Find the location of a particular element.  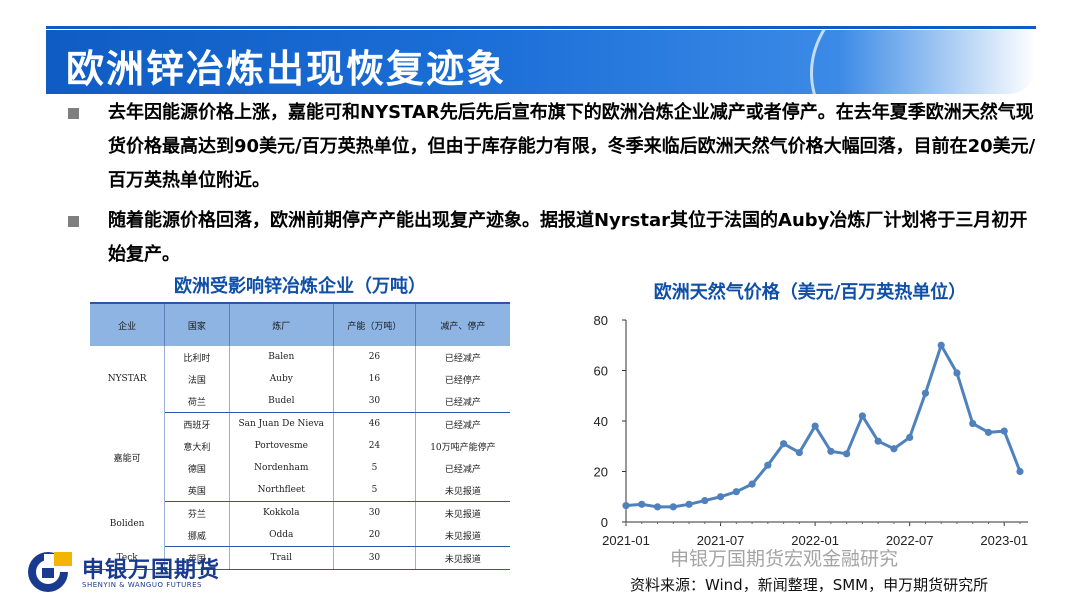

x-tick-label: 2022-07 is located at coordinates (910, 540).